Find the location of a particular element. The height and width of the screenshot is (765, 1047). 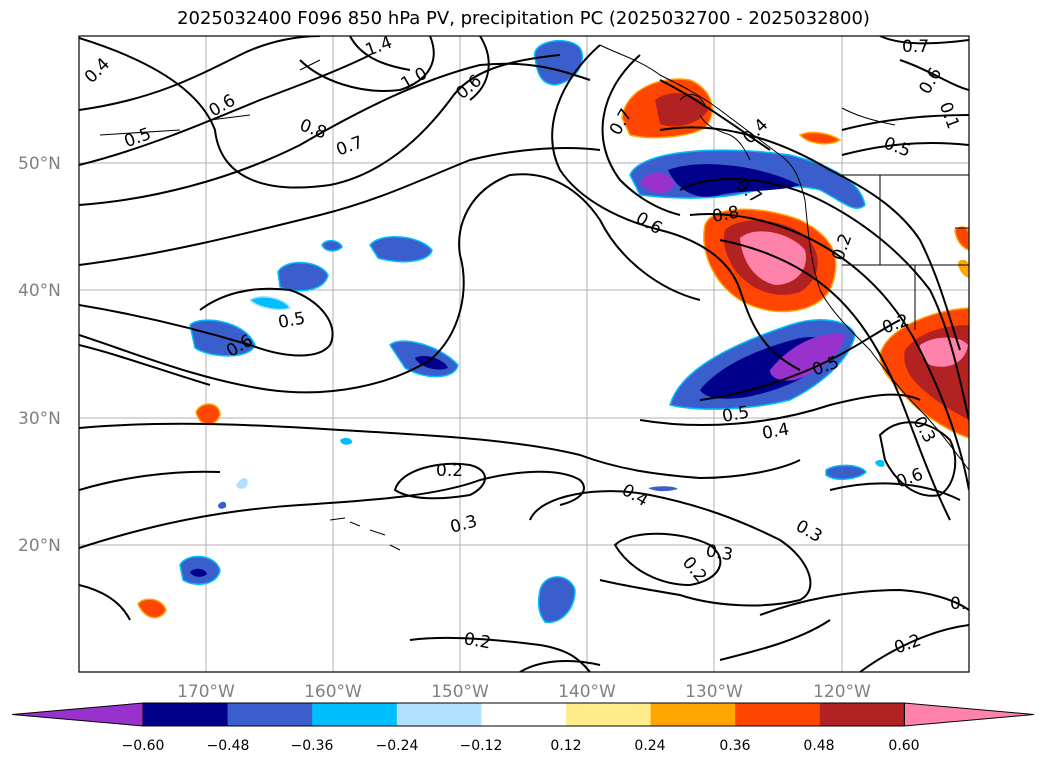

colorbar-tick-label: −0.36 is located at coordinates (312, 746).